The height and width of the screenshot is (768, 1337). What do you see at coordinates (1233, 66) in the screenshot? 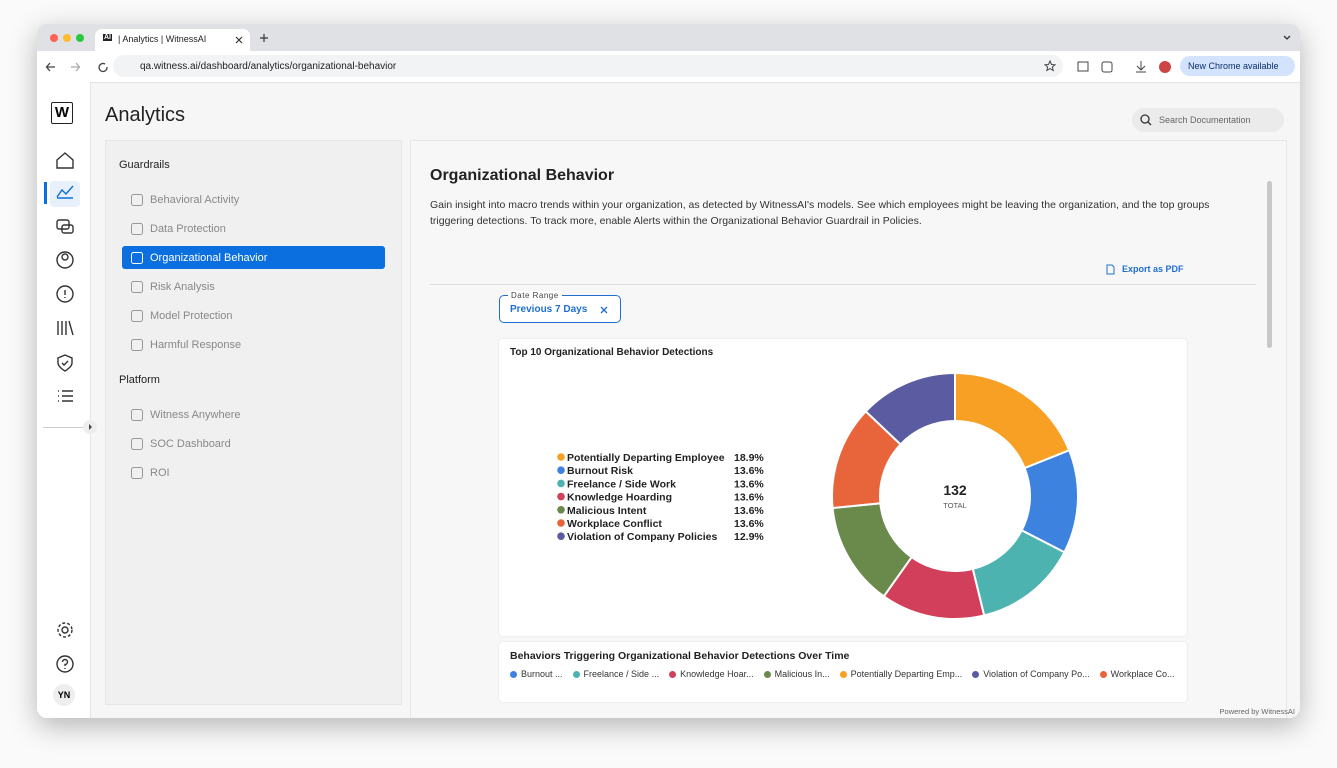
I see `update-text: New Chrome available` at bounding box center [1233, 66].